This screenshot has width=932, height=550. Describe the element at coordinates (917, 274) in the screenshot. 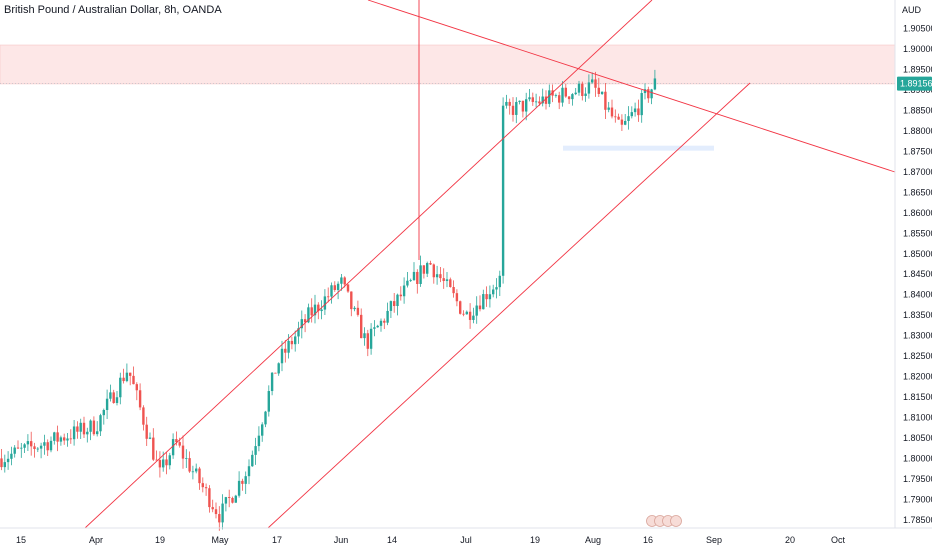

I see `y-tick-label: 1.84500` at that location.